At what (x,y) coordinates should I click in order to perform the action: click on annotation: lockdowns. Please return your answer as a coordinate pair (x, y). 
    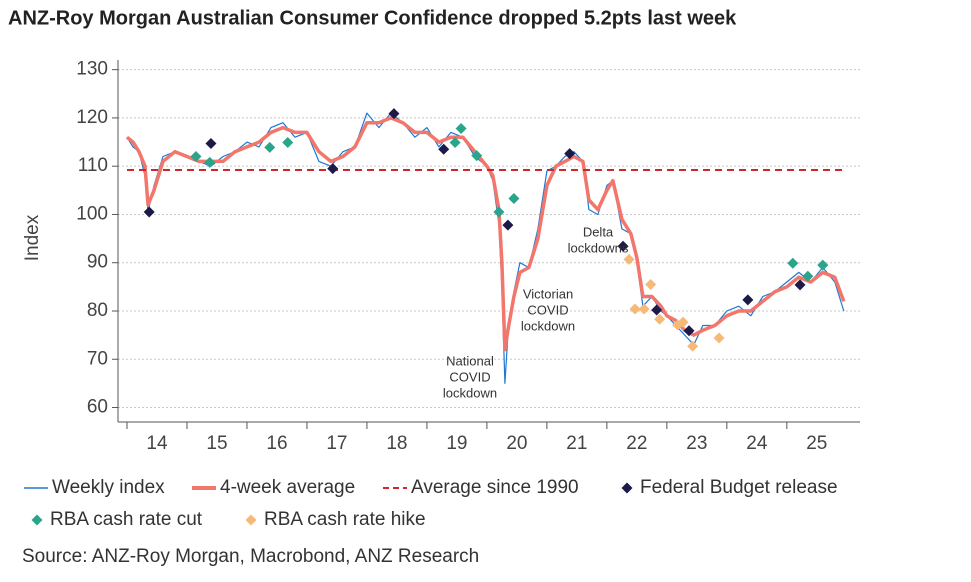
    Looking at the image, I should click on (598, 247).